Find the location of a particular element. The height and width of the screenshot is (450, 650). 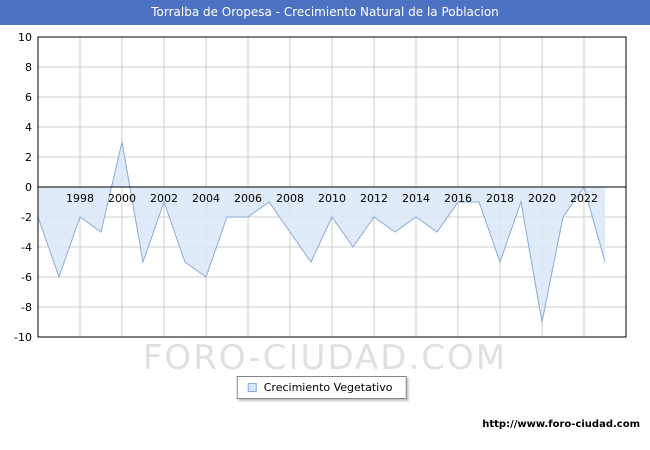

svg-text: -6 is located at coordinates (26, 277).